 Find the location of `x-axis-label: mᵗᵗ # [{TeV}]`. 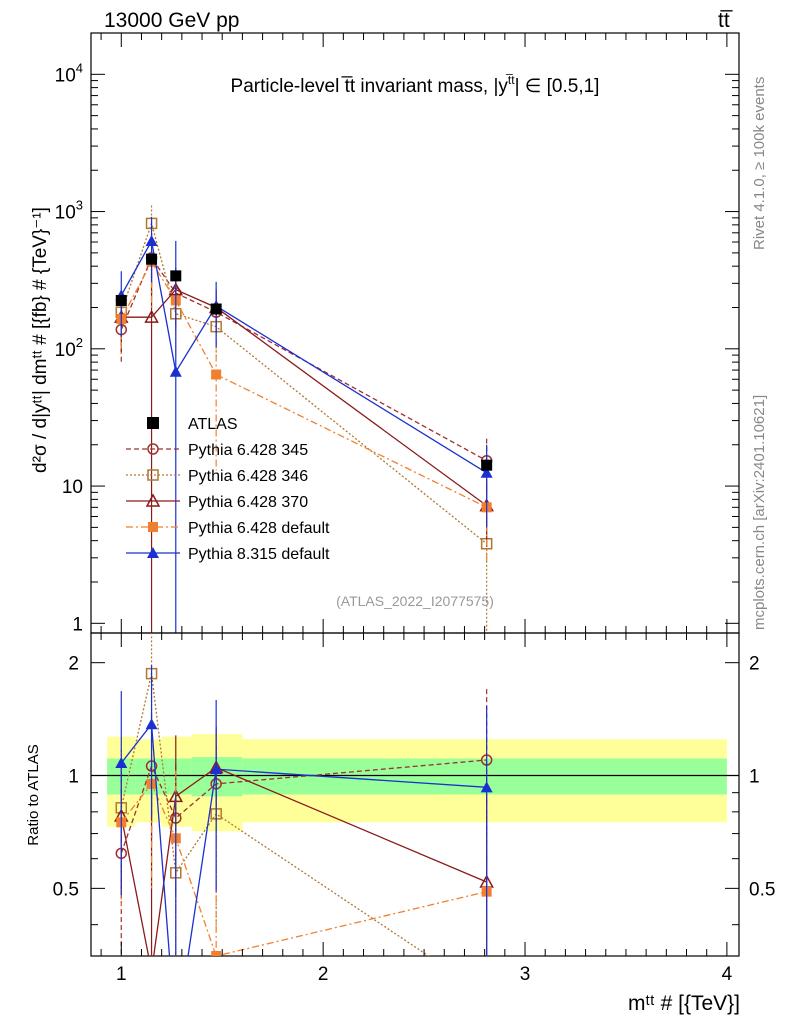

x-axis-label: mᵗᵗ # [{TeV}] is located at coordinates (684, 1003).